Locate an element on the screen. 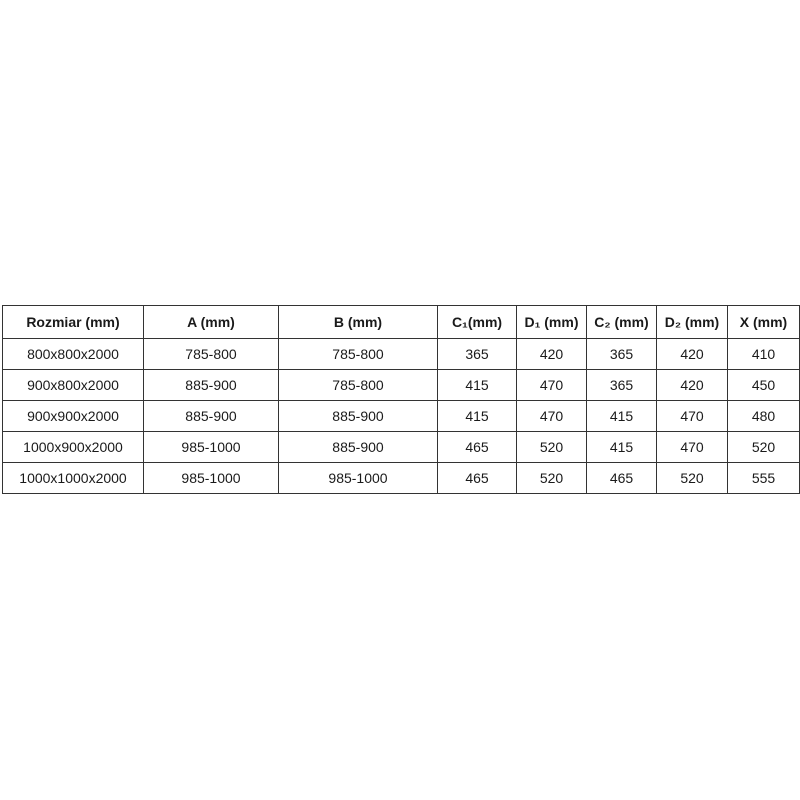  table-cell: 900x800x2000 is located at coordinates (73, 385).